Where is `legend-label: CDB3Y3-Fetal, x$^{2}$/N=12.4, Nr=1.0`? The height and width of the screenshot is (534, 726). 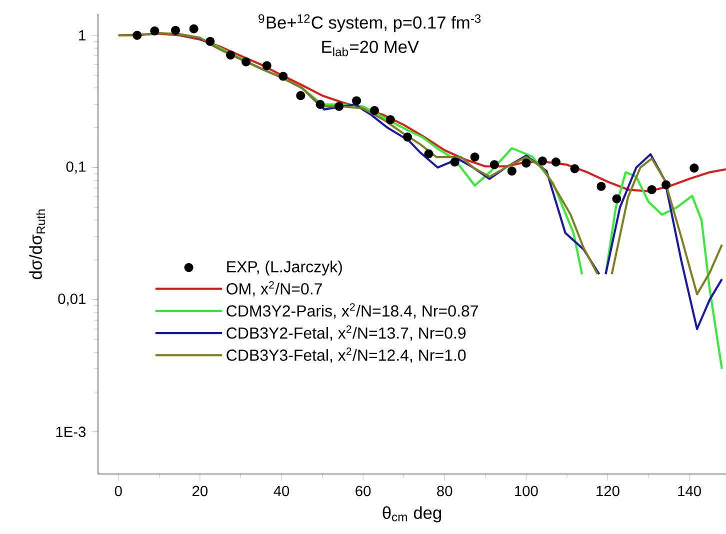 legend-label: CDB3Y3-Fetal, x$^{2}$/N=12.4, Nr=1.0 is located at coordinates (346, 355).